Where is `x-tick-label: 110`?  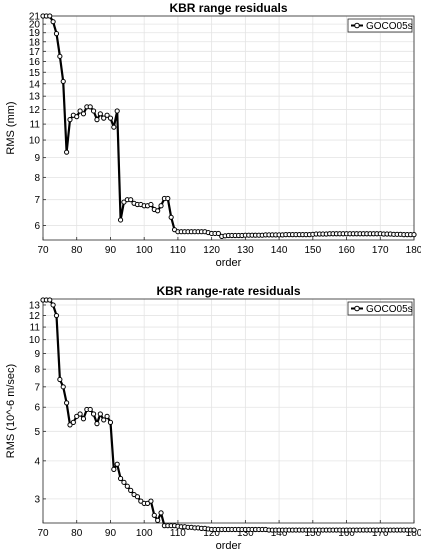 x-tick-label: 110 is located at coordinates (178, 250).